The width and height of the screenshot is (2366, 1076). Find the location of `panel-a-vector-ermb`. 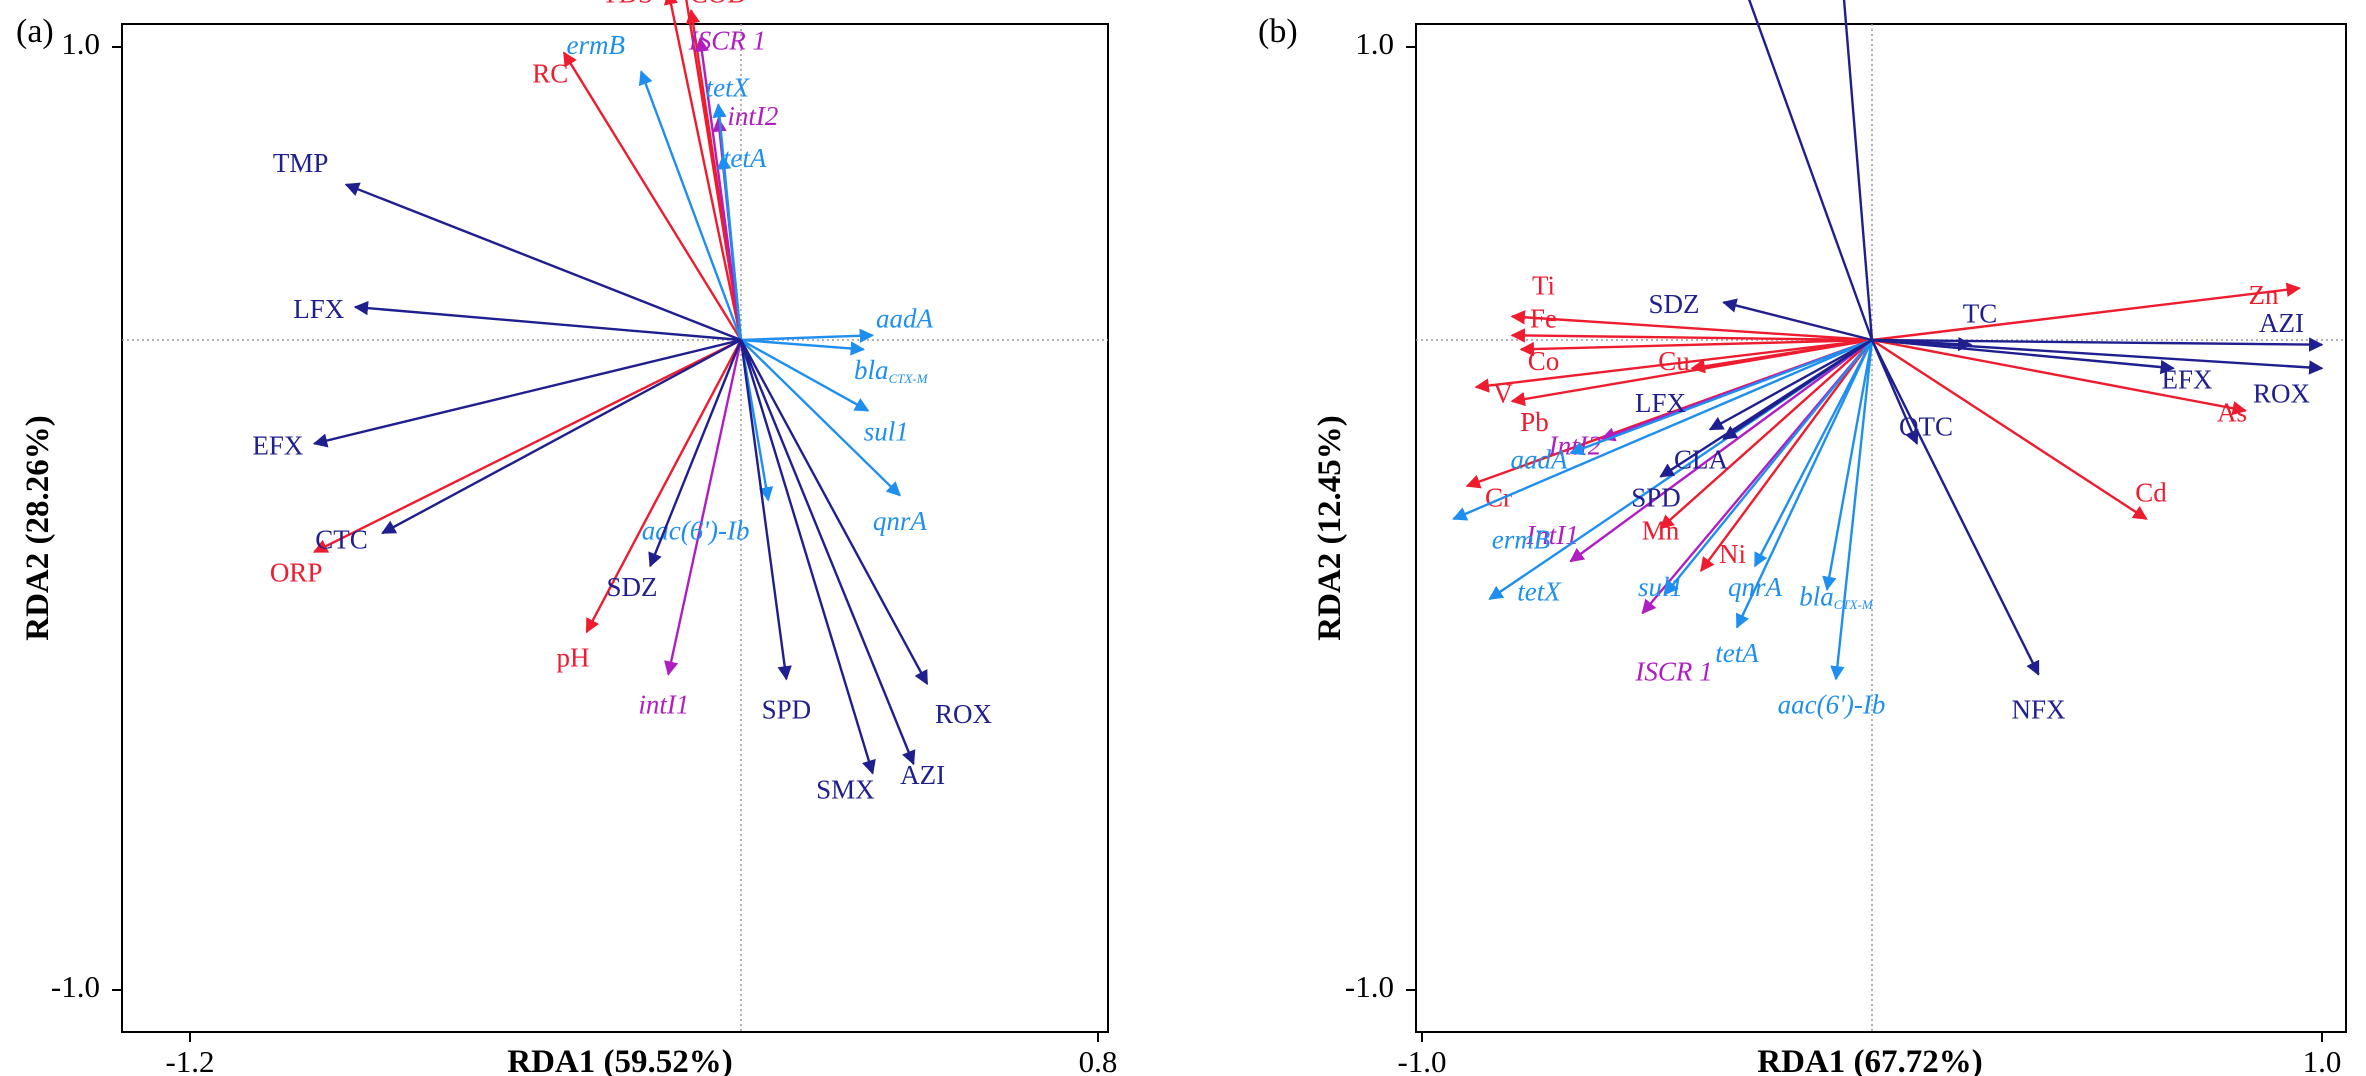

panel-a-vector-ermb is located at coordinates (690, 205).